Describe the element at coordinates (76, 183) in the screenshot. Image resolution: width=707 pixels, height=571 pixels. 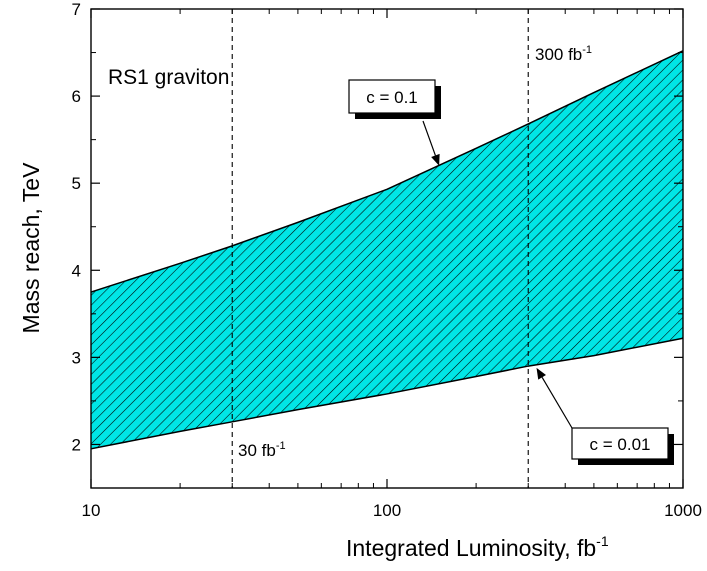
I see `y-tick-label: 5` at that location.